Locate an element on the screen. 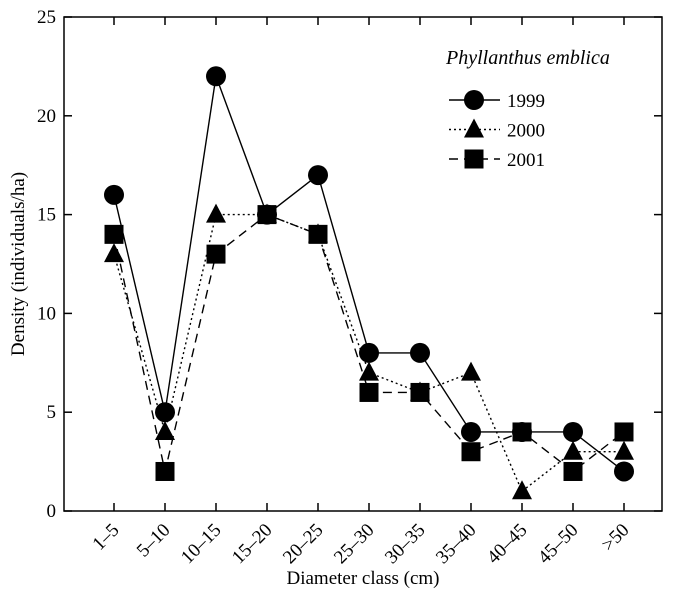  y-tick-label: 5 is located at coordinates (52, 412).